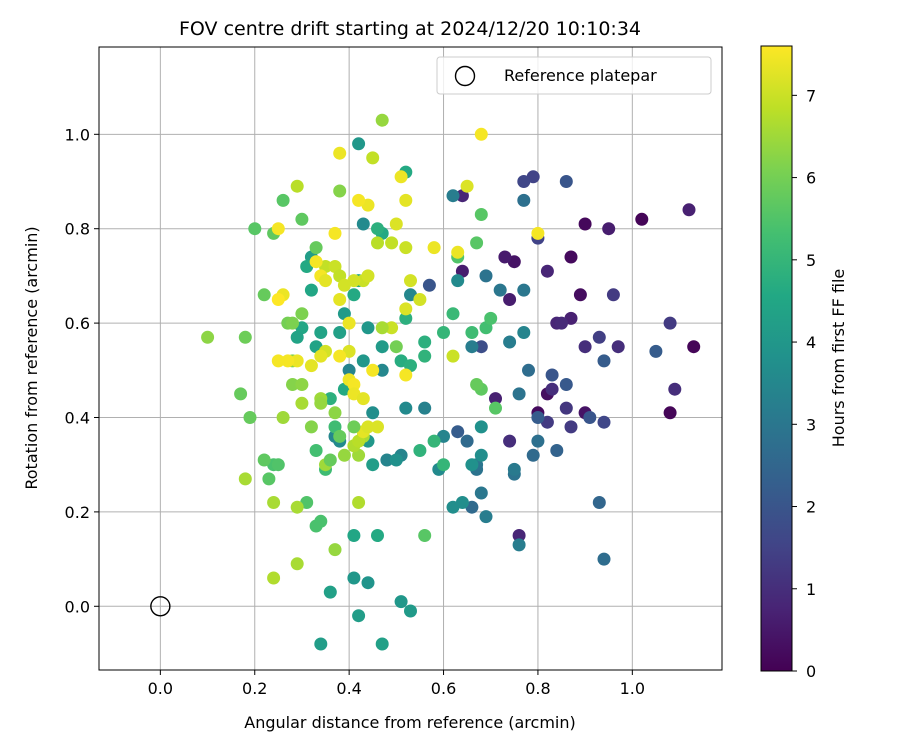 This screenshot has height=754, width=900. I want to click on y-axis-label: Rotation from reference (arcmin), so click(31, 357).